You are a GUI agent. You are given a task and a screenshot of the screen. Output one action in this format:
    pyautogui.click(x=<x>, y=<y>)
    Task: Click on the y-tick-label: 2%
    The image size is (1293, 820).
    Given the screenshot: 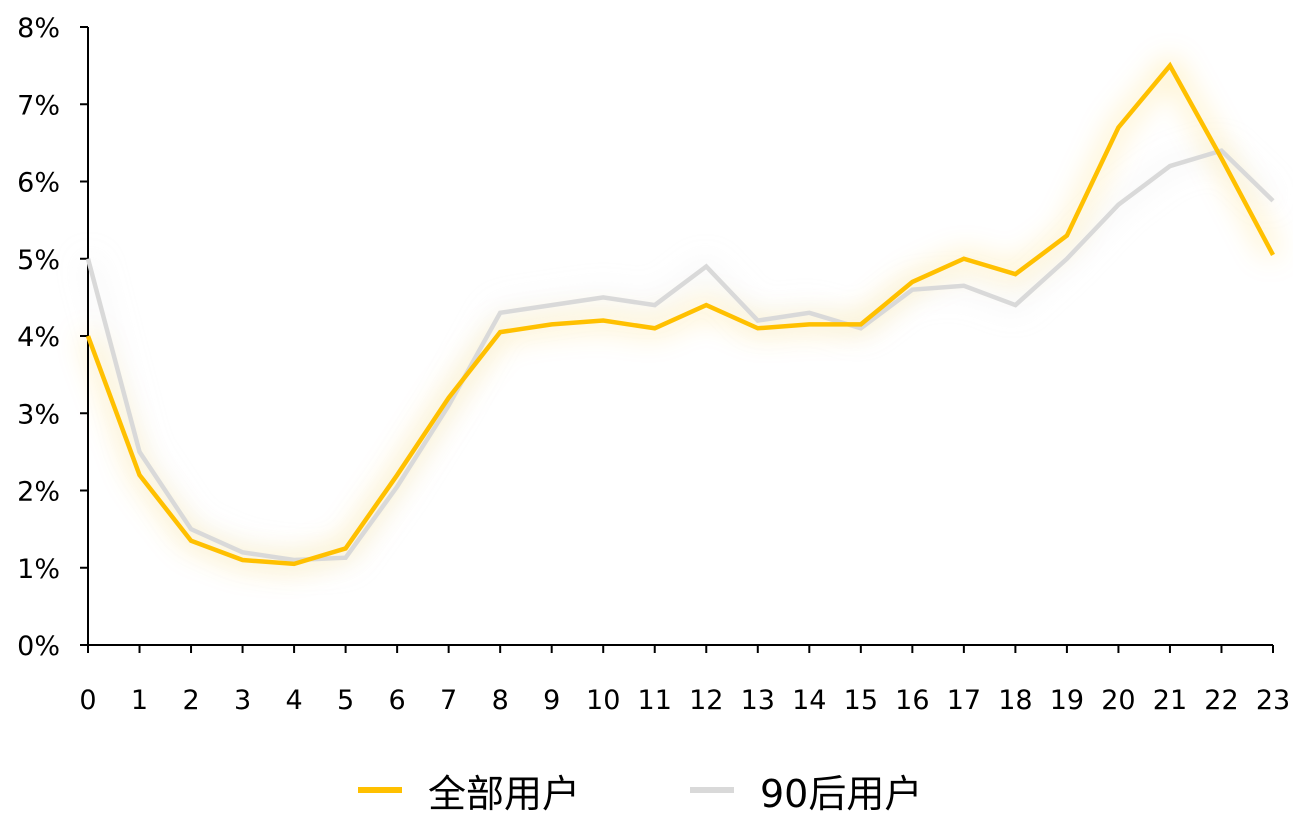 What is the action you would take?
    pyautogui.click(x=38, y=492)
    